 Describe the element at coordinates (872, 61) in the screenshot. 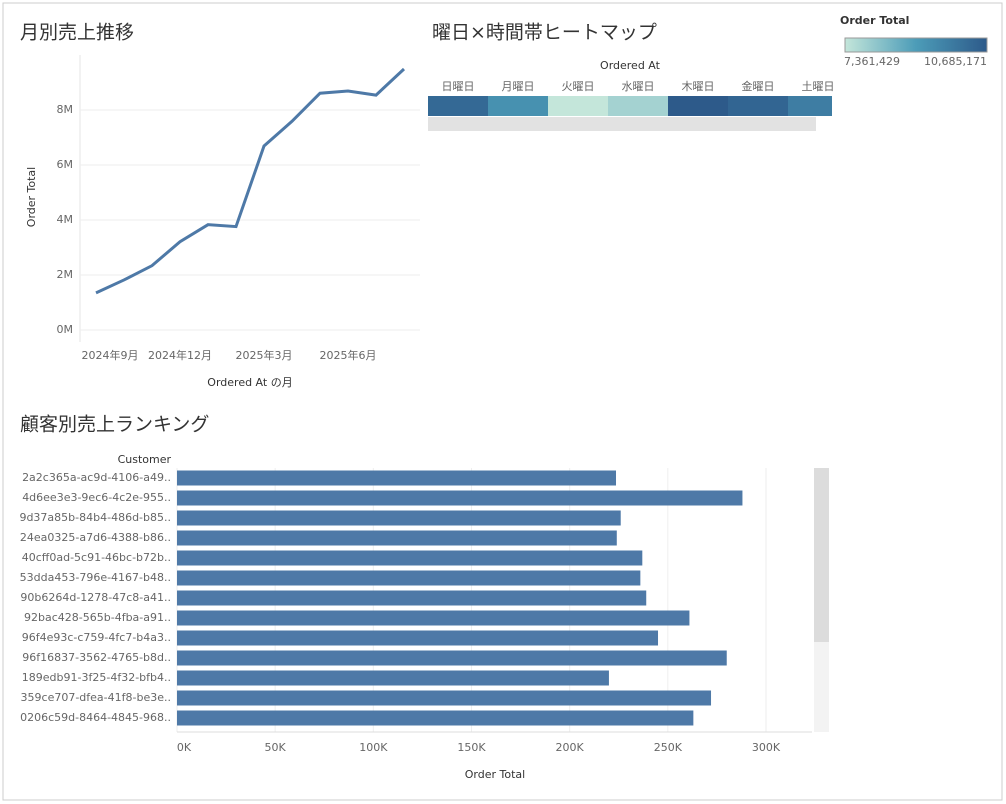

I see `legend-label: 7,361,429` at that location.